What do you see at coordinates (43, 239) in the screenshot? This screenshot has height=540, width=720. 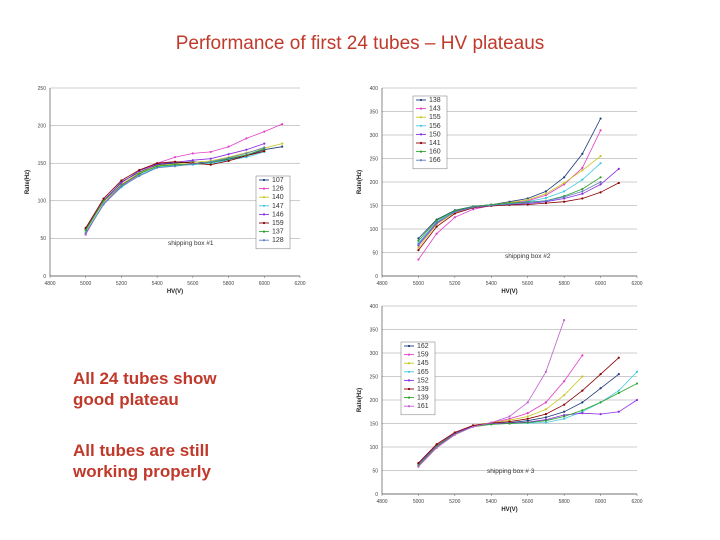 I see `y-tick-label: 50` at bounding box center [43, 239].